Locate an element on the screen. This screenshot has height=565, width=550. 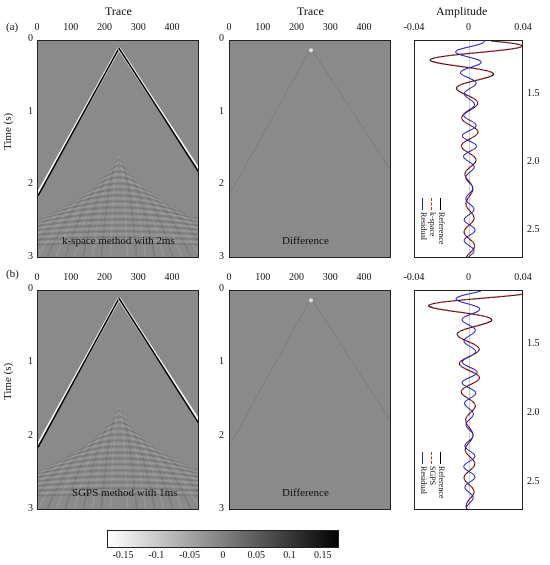
colorbar-tick: 0.15 is located at coordinates (323, 555).